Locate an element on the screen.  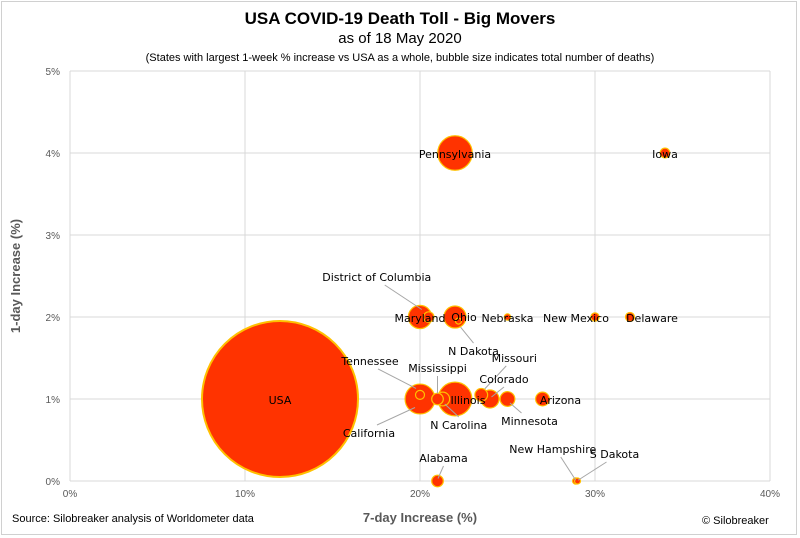
bubble-iowa is located at coordinates (665, 153).